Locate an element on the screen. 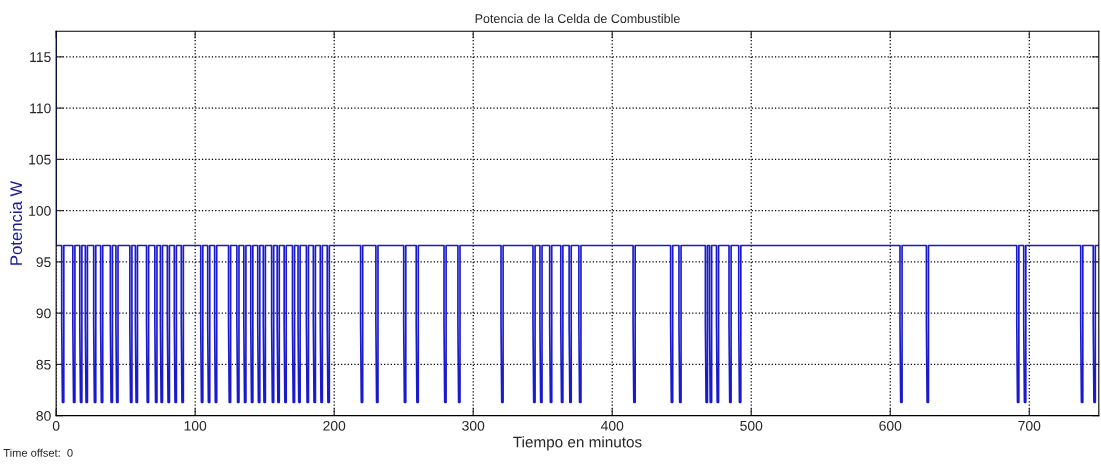 Image resolution: width=1101 pixels, height=466 pixels. y-tick-label: 110 is located at coordinates (40, 108).